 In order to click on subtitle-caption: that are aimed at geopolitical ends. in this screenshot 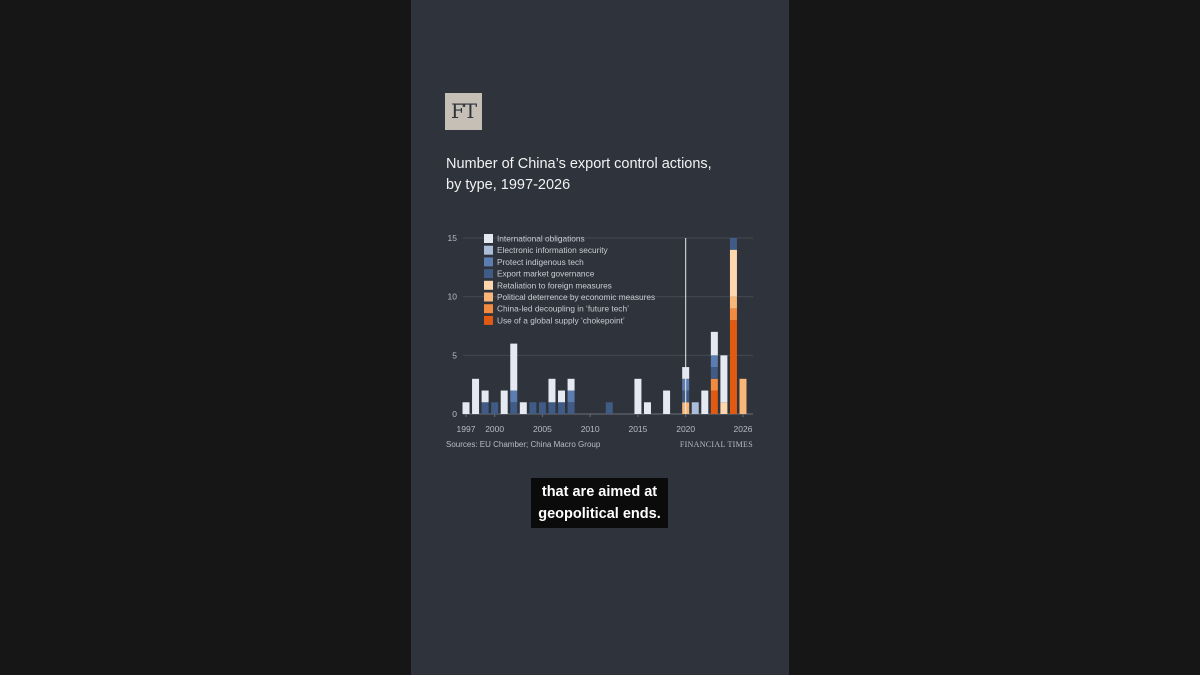, I will do `click(599, 503)`.